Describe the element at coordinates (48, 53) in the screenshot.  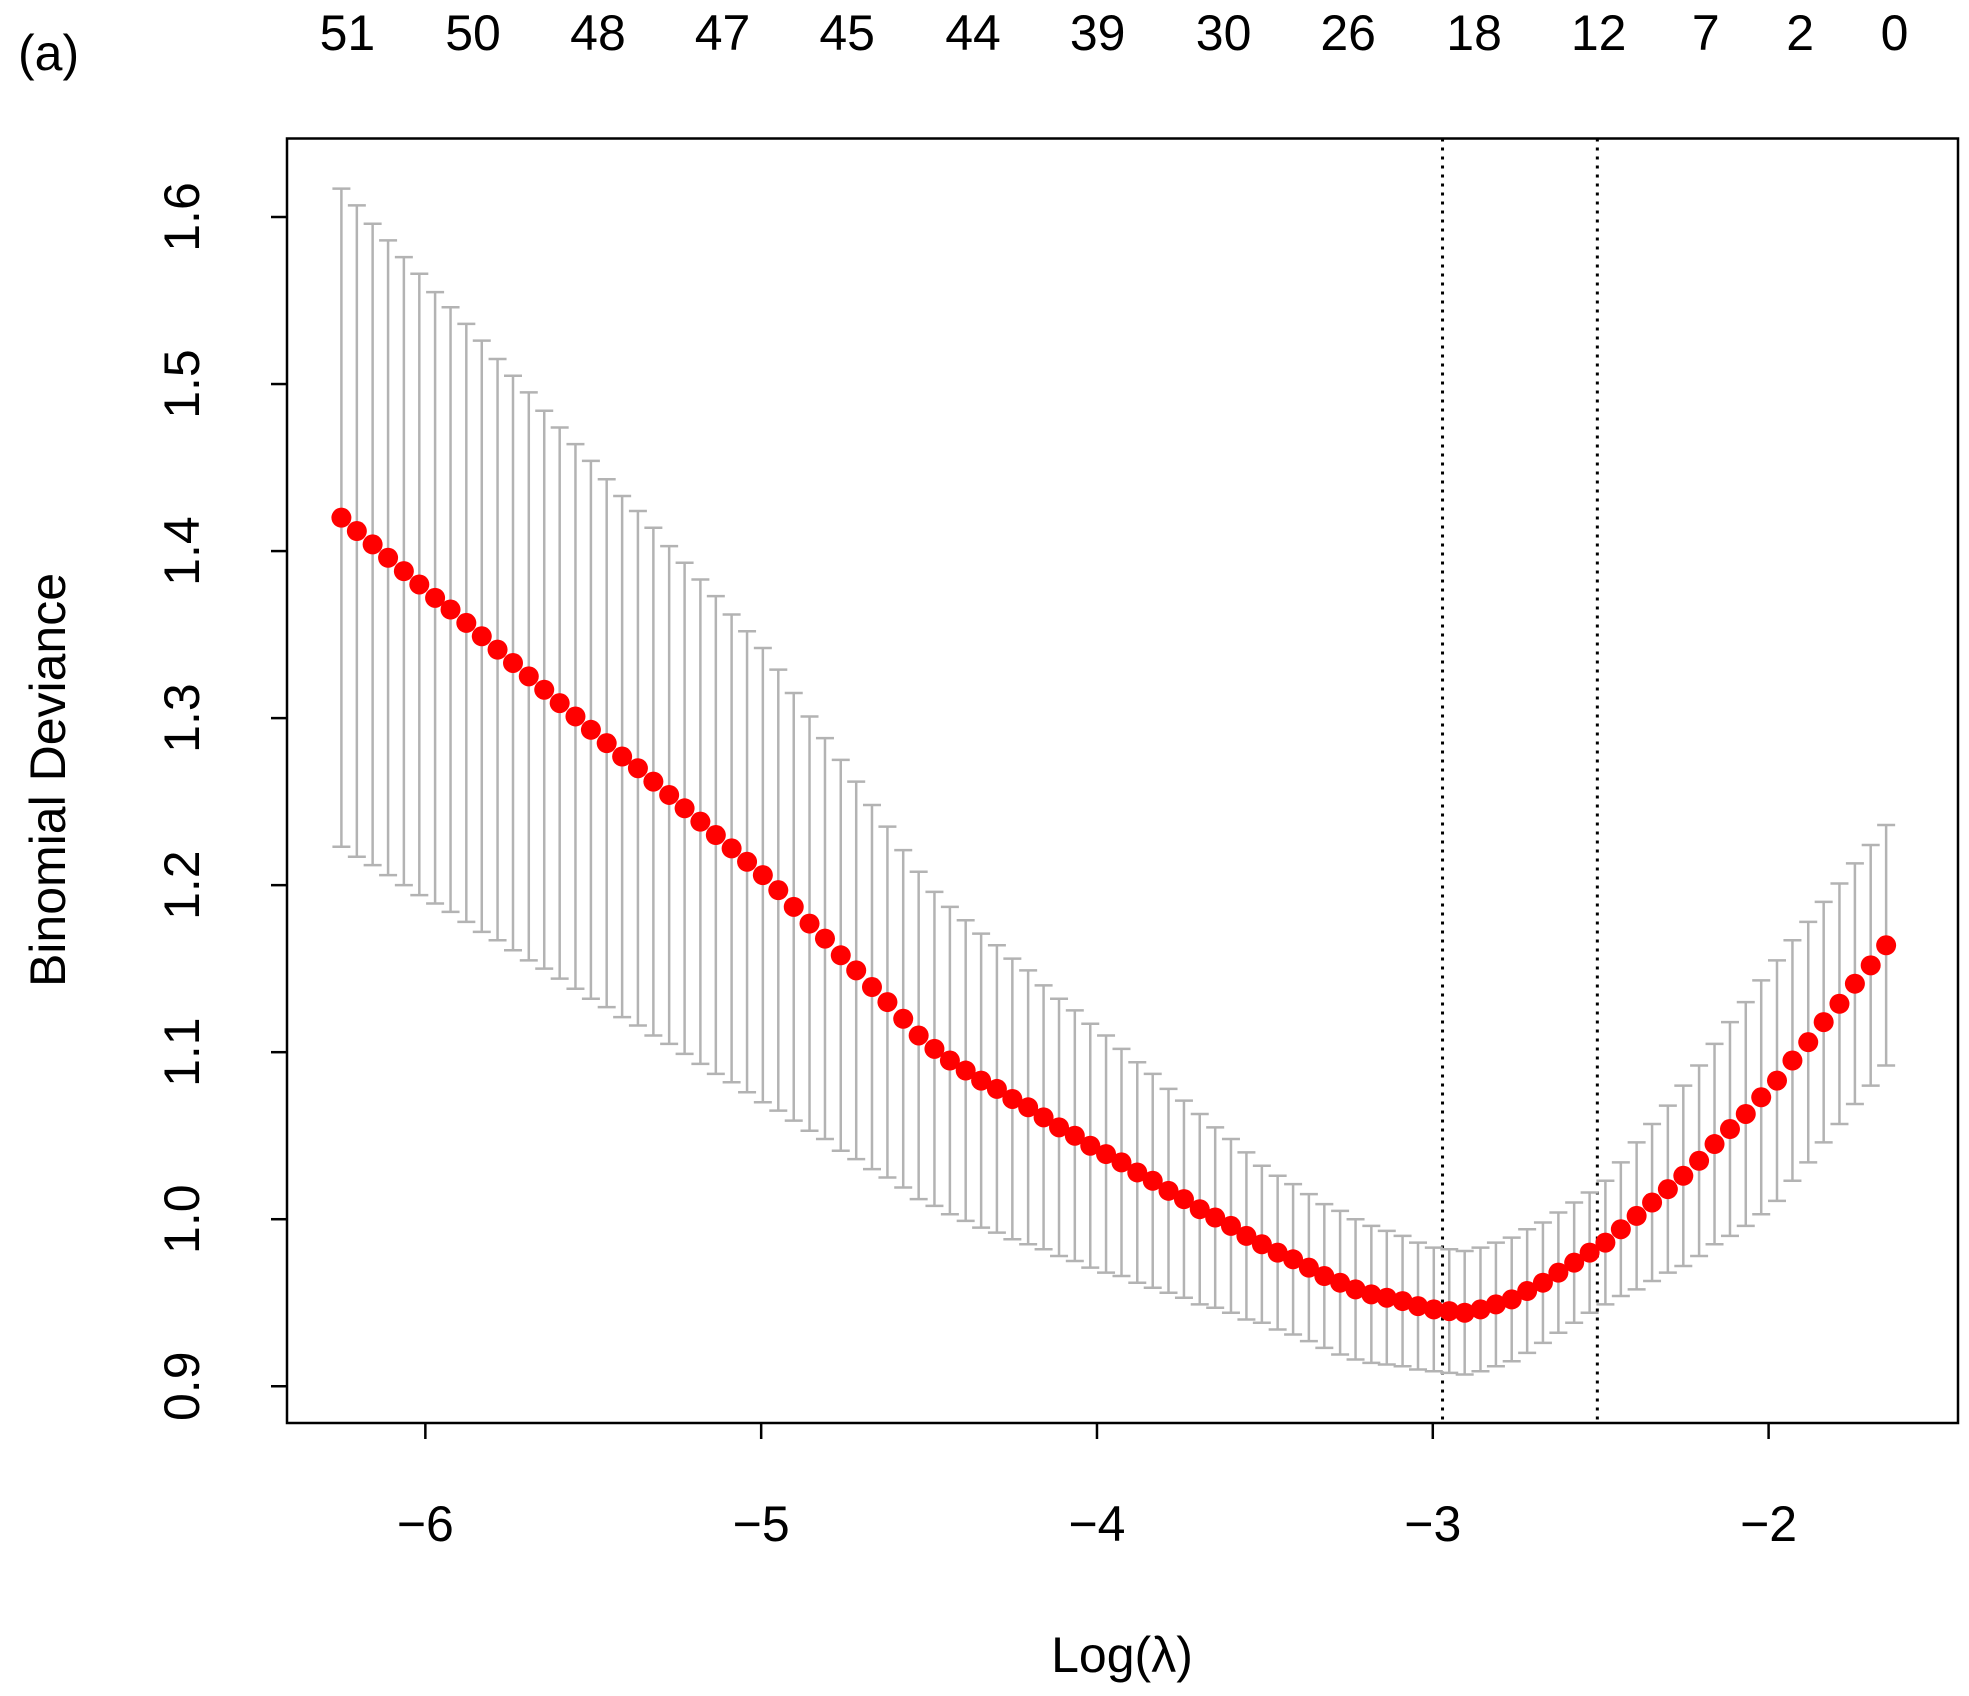
I see `panel-label: (a)` at that location.